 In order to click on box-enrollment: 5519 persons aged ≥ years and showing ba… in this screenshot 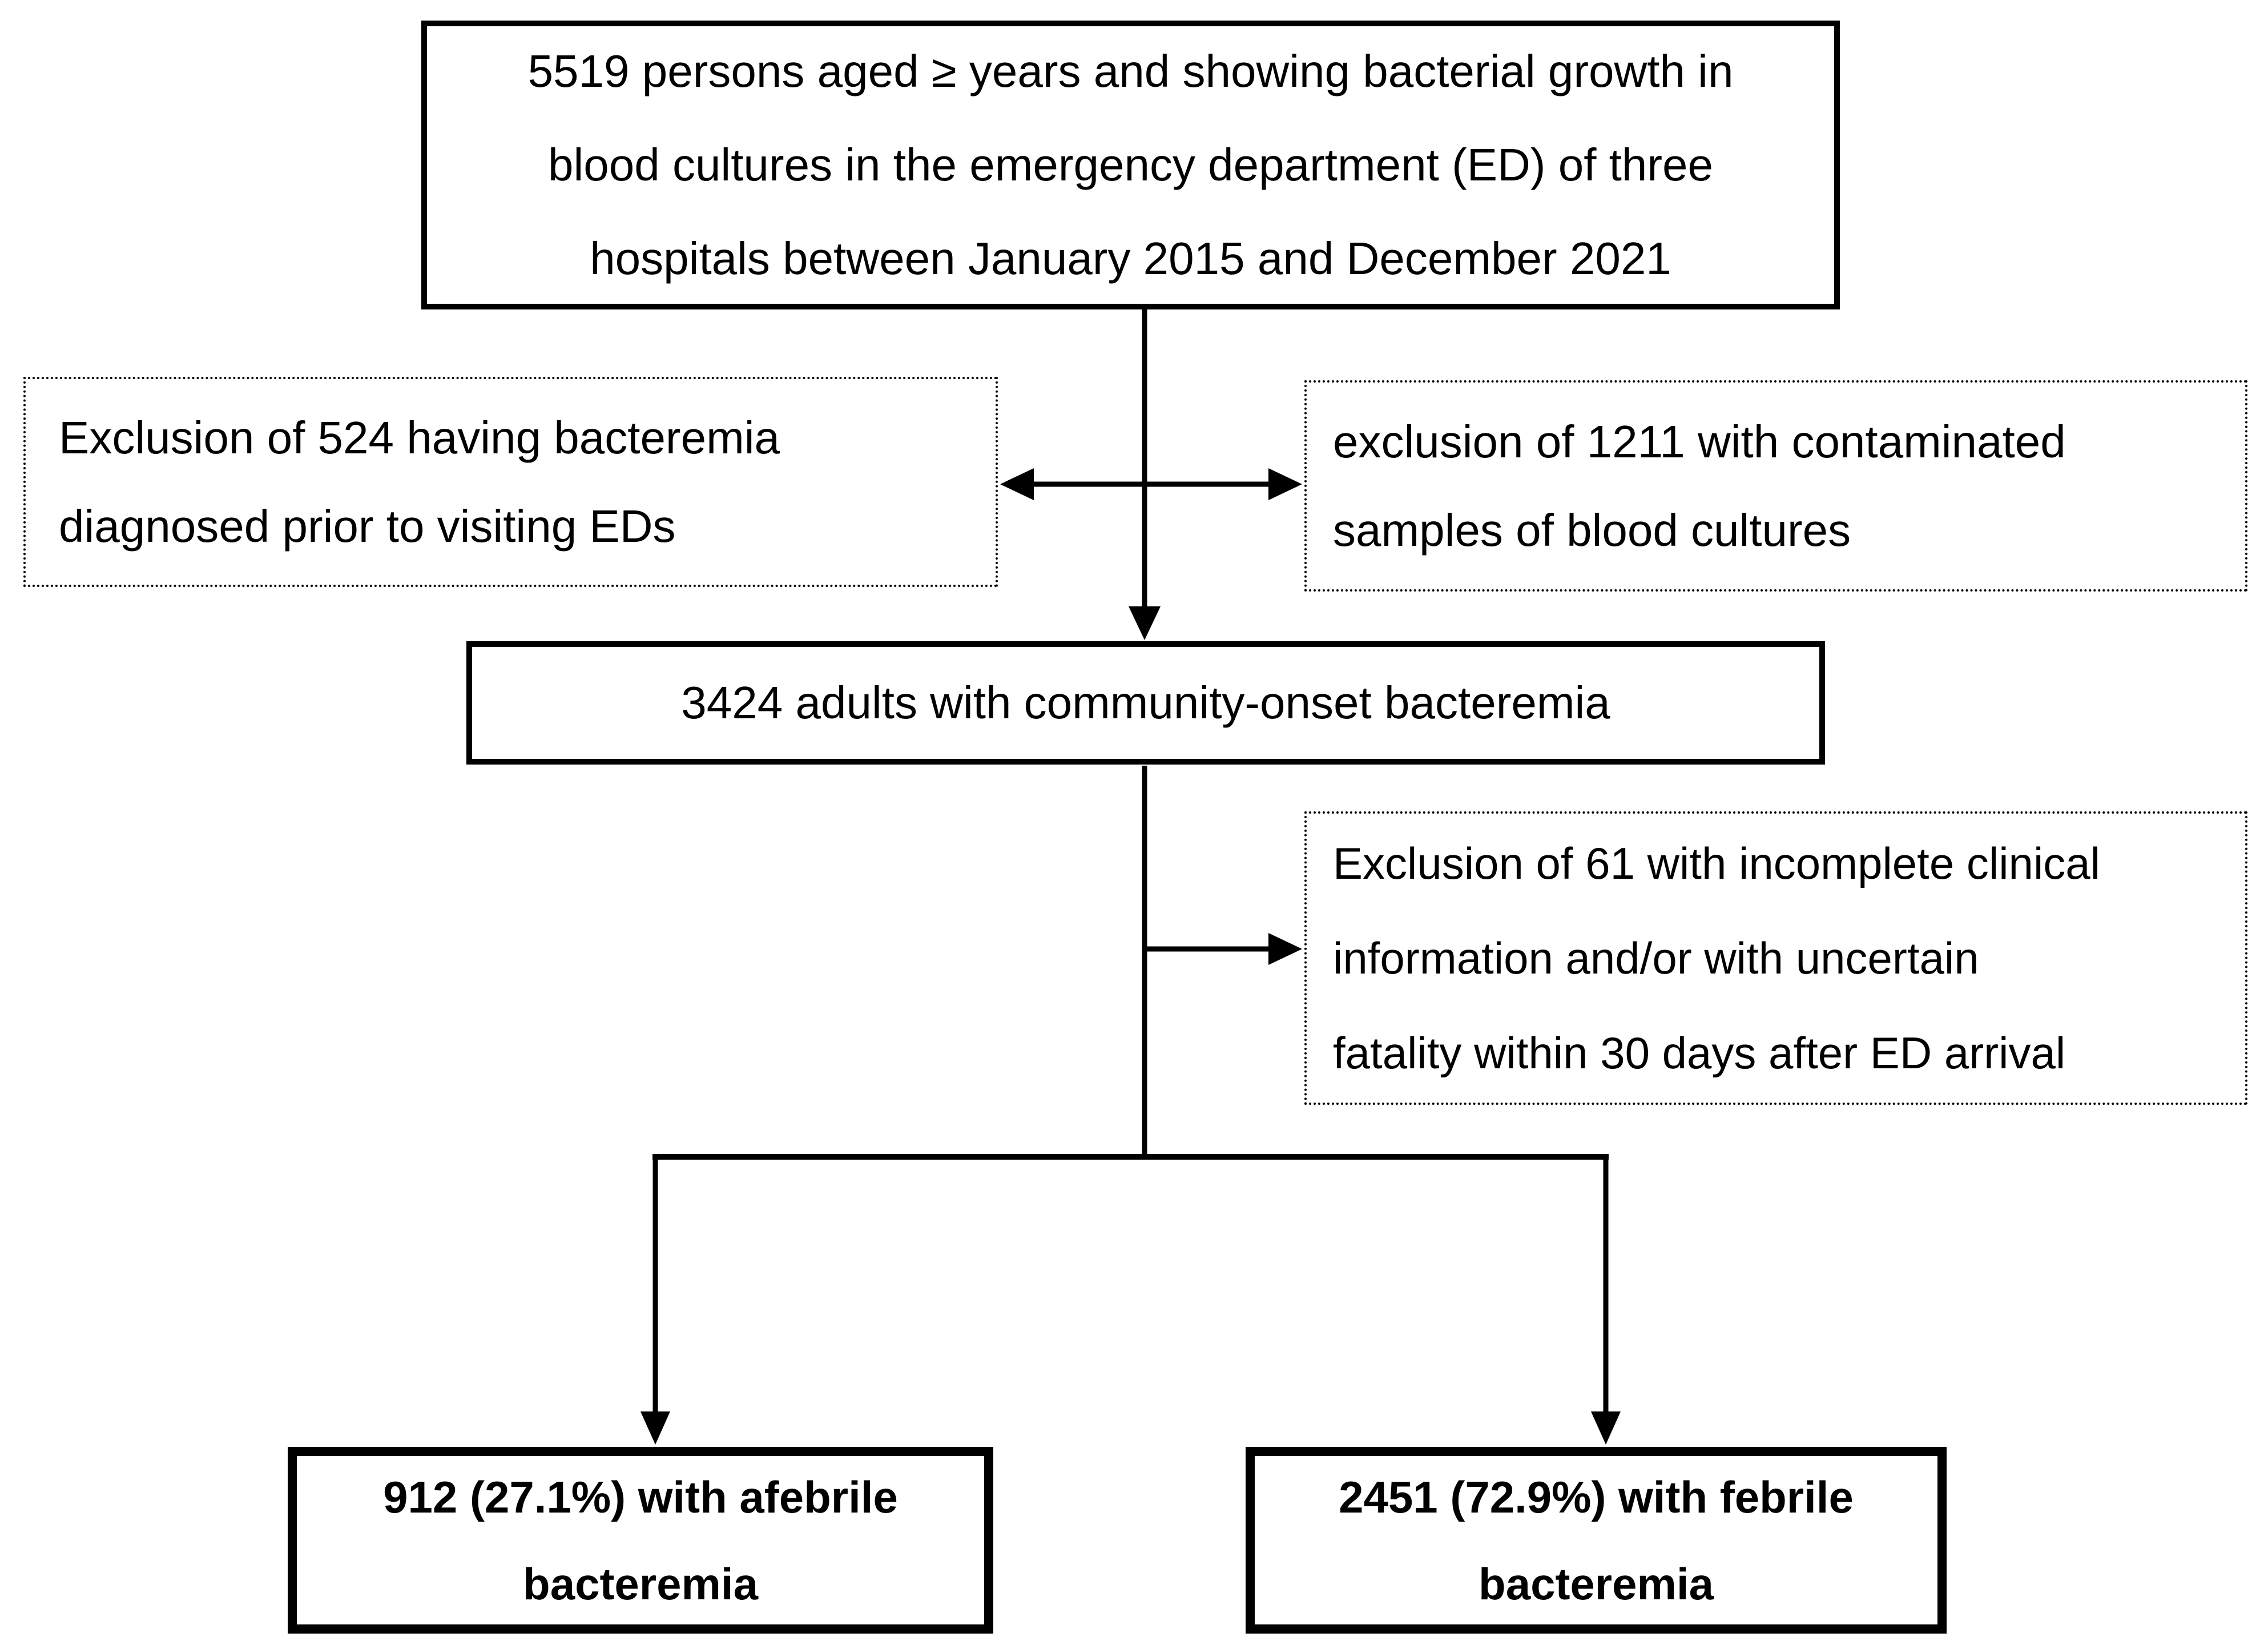, I will do `click(1130, 165)`.